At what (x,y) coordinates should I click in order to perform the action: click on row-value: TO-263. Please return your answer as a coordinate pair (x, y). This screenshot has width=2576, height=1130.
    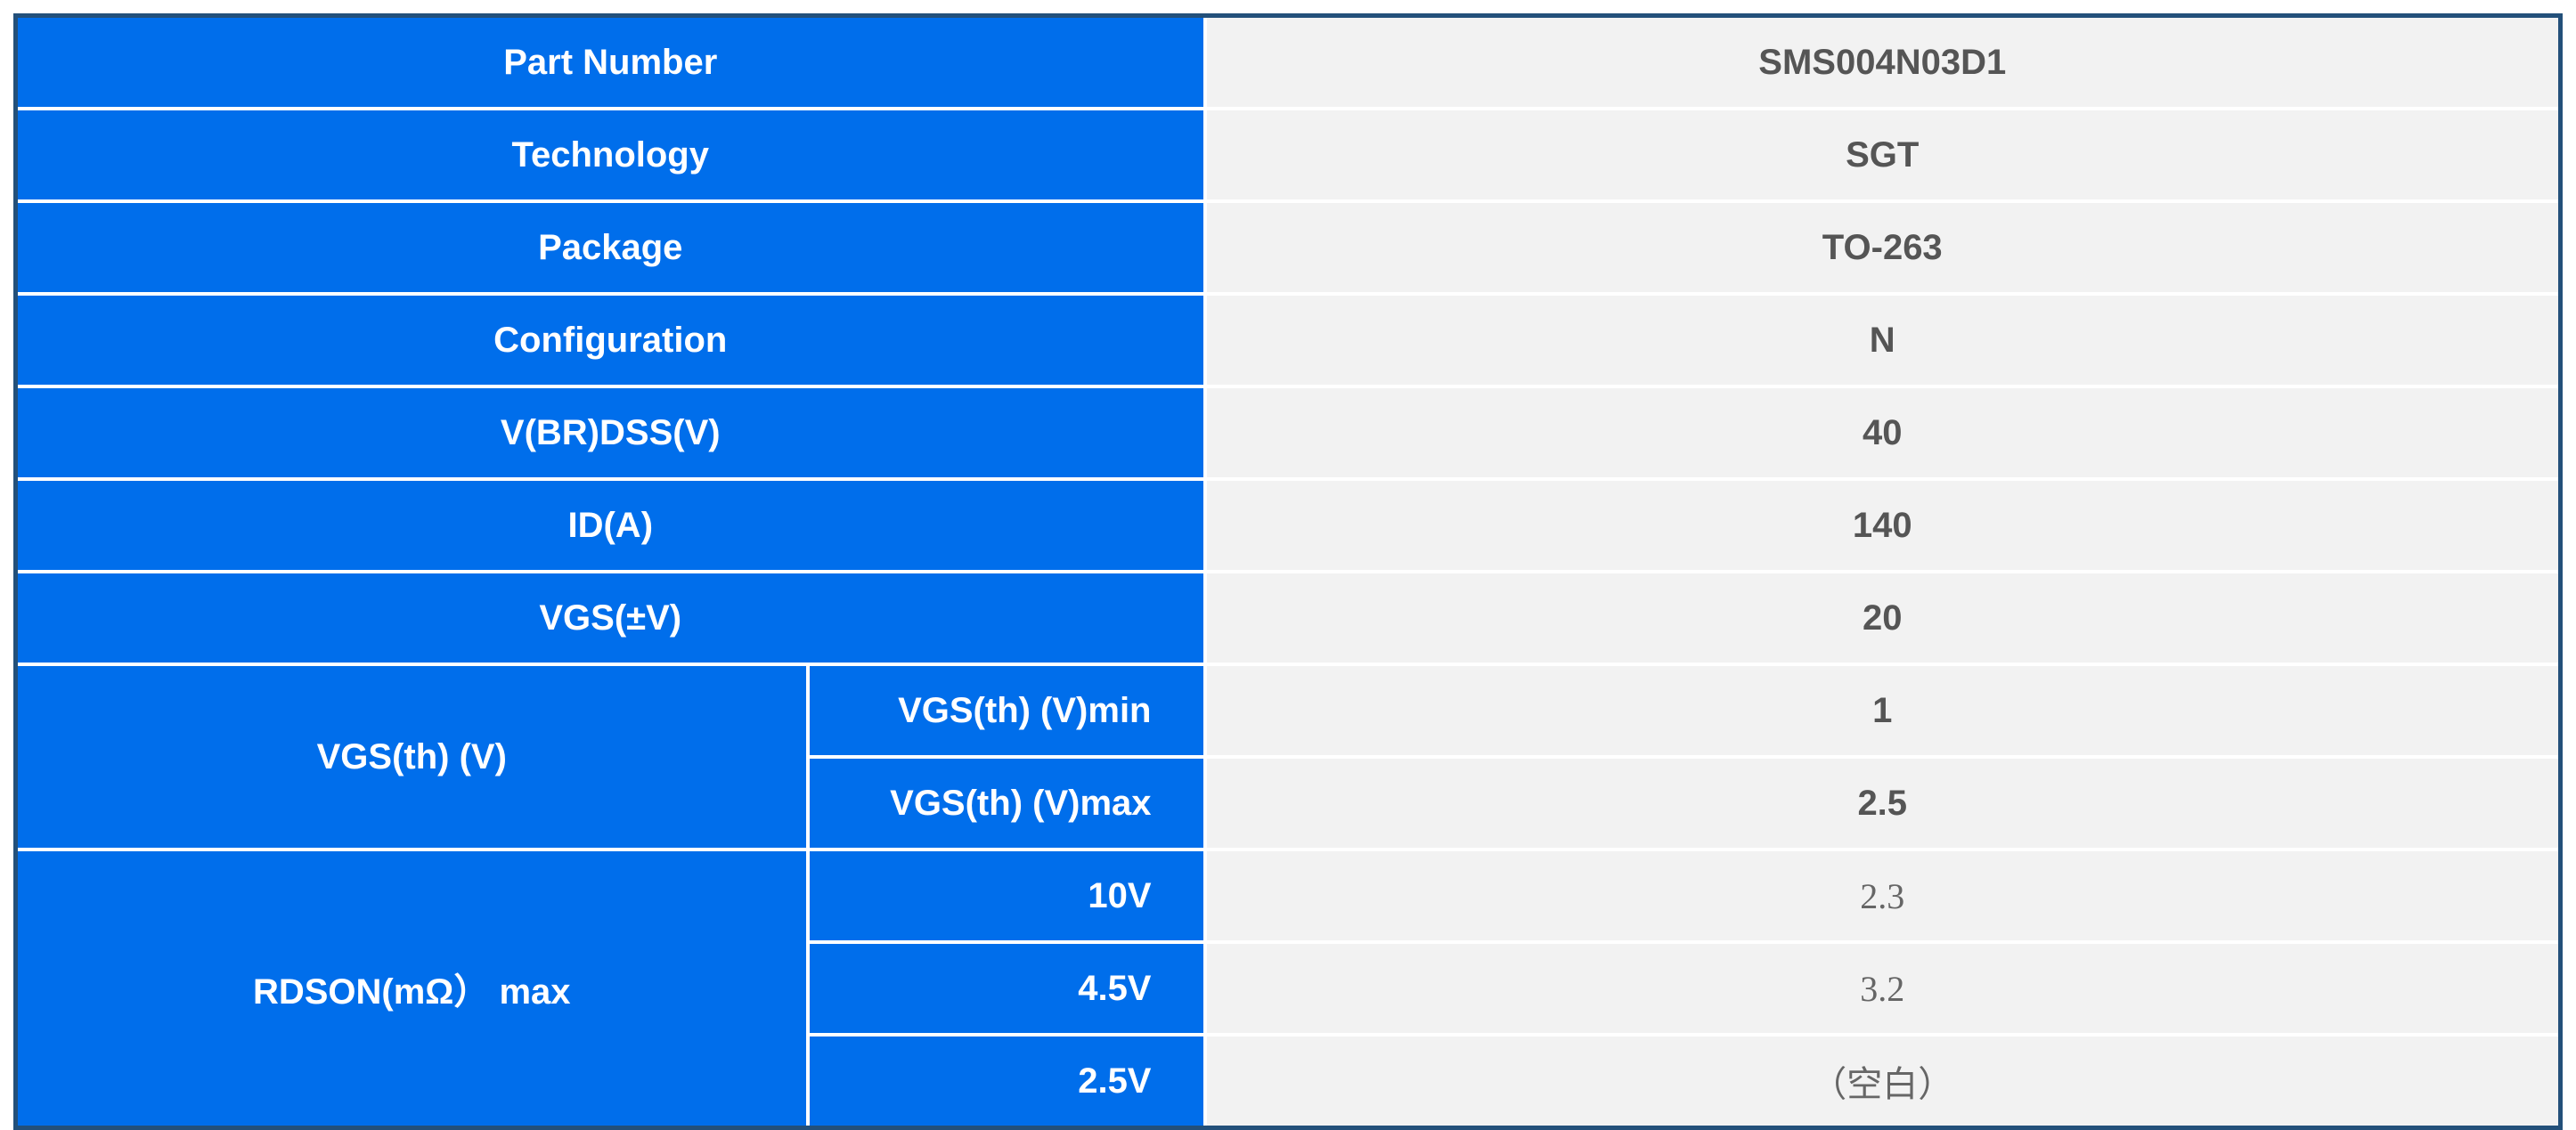
    Looking at the image, I should click on (1881, 247).